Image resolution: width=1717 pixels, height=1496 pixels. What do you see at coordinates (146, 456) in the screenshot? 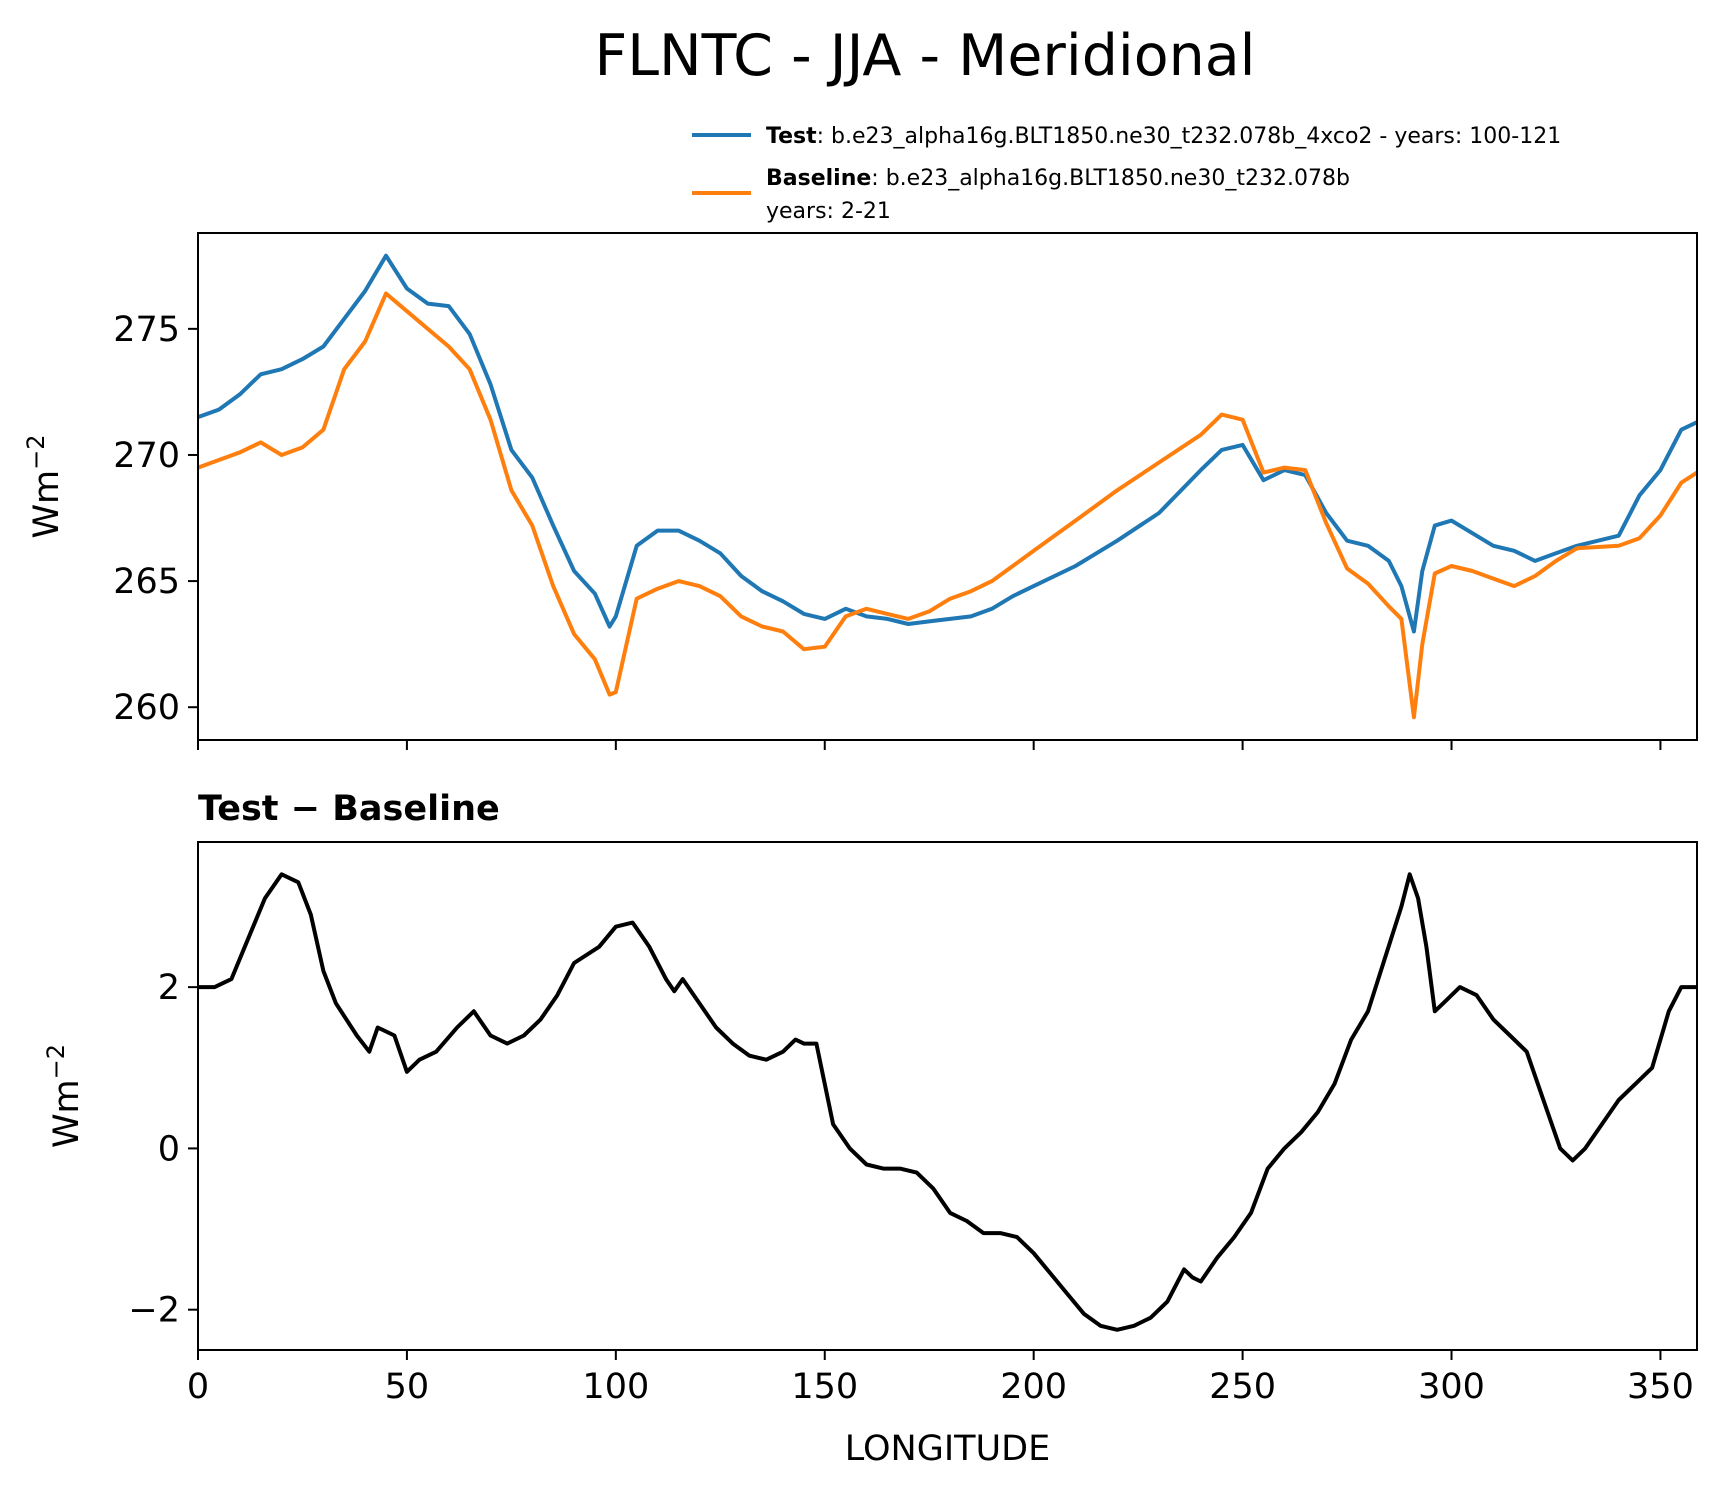
I see `top-ytick-label: 270` at bounding box center [146, 456].